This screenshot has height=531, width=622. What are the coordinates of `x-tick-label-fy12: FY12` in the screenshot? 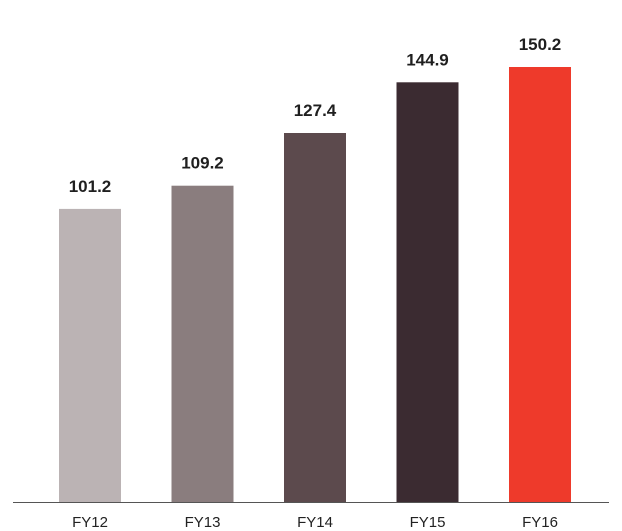 It's located at (90, 522).